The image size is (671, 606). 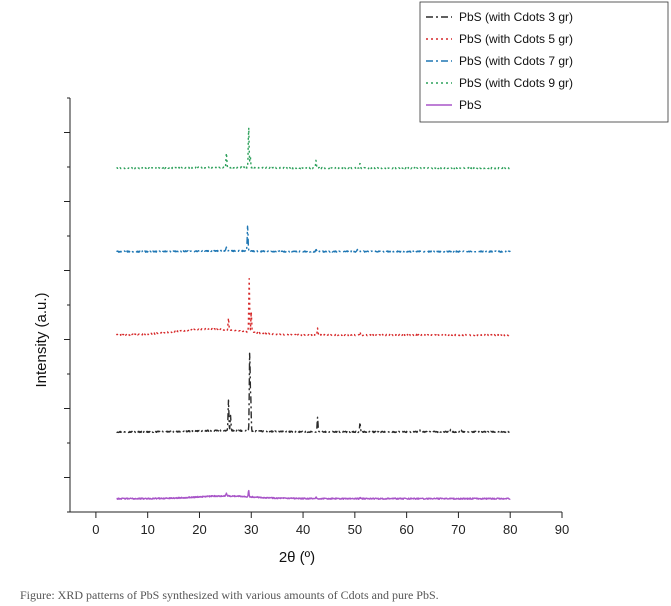 I want to click on x-tick-label-0: 0, so click(x=95, y=529).